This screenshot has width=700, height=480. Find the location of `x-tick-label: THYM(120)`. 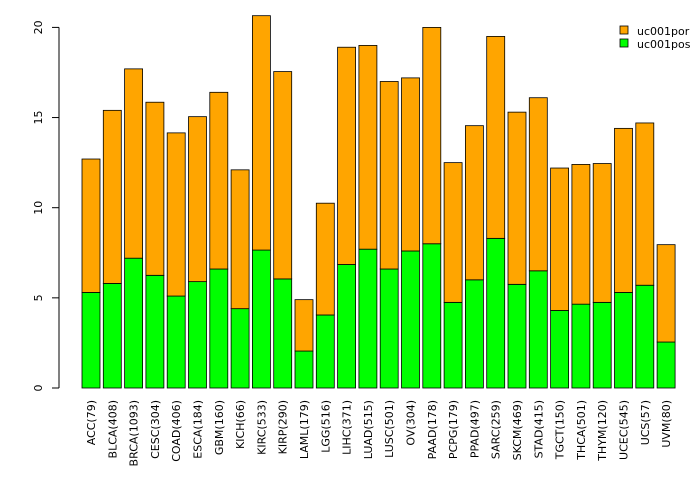

x-tick-label: THYM(120) is located at coordinates (602, 431).